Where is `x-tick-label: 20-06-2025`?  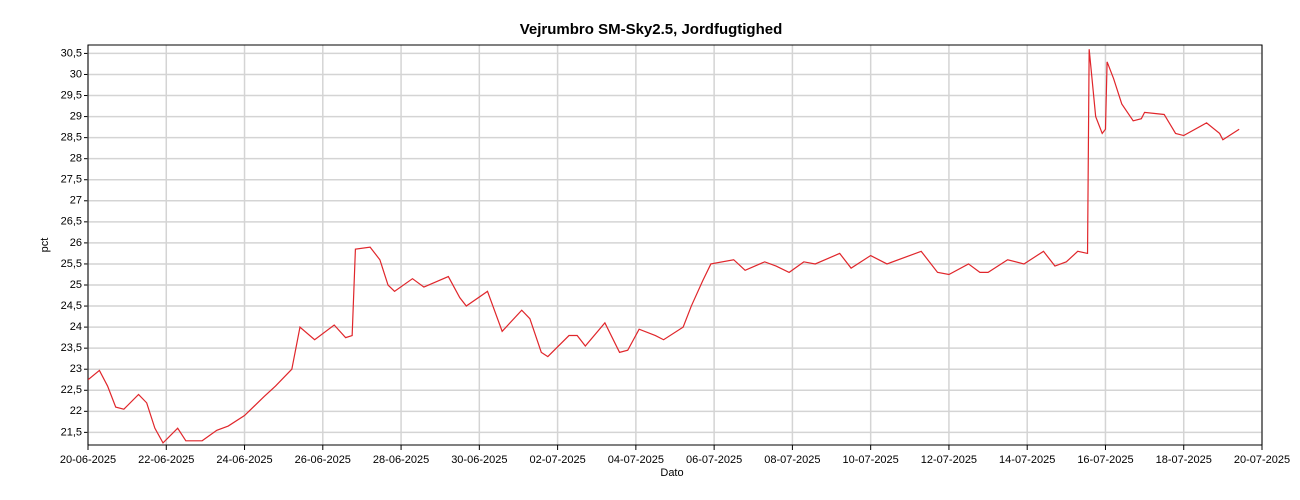 x-tick-label: 20-06-2025 is located at coordinates (88, 460).